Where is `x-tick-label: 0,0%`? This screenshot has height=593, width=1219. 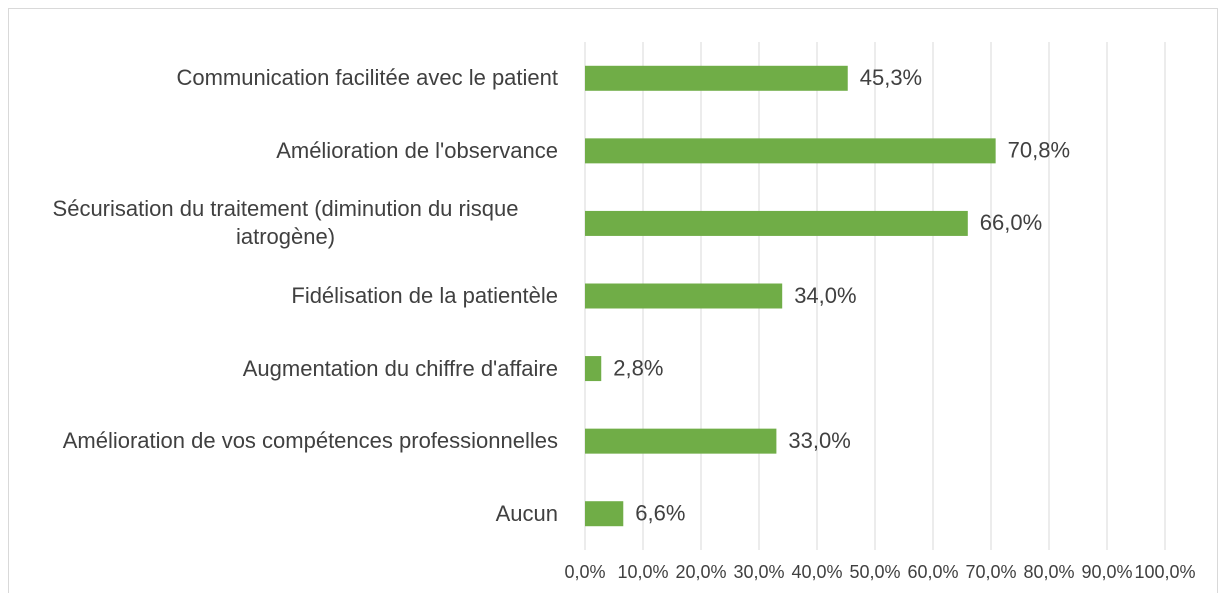
x-tick-label: 0,0% is located at coordinates (584, 572).